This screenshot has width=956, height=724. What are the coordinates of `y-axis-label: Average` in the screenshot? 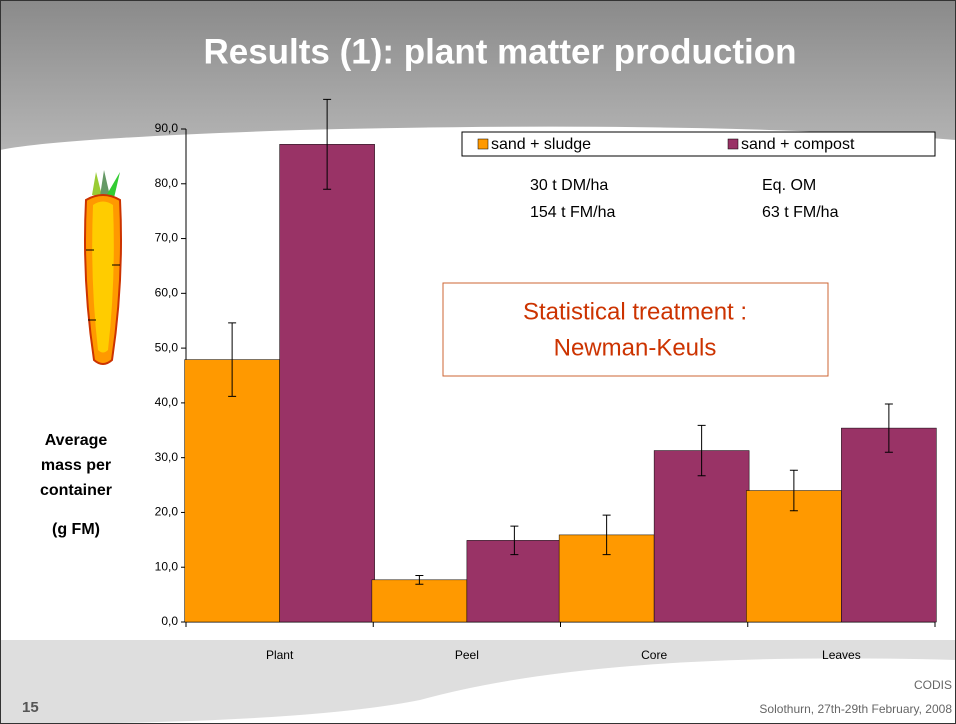 It's located at (76, 440).